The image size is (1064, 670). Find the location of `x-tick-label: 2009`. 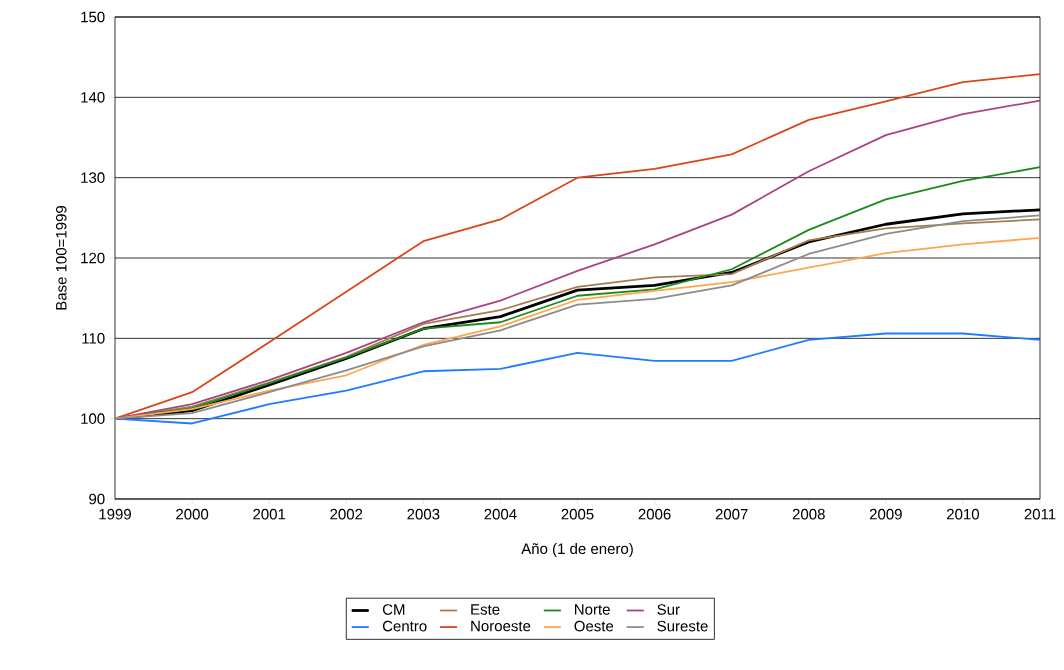

x-tick-label: 2009 is located at coordinates (885, 514).